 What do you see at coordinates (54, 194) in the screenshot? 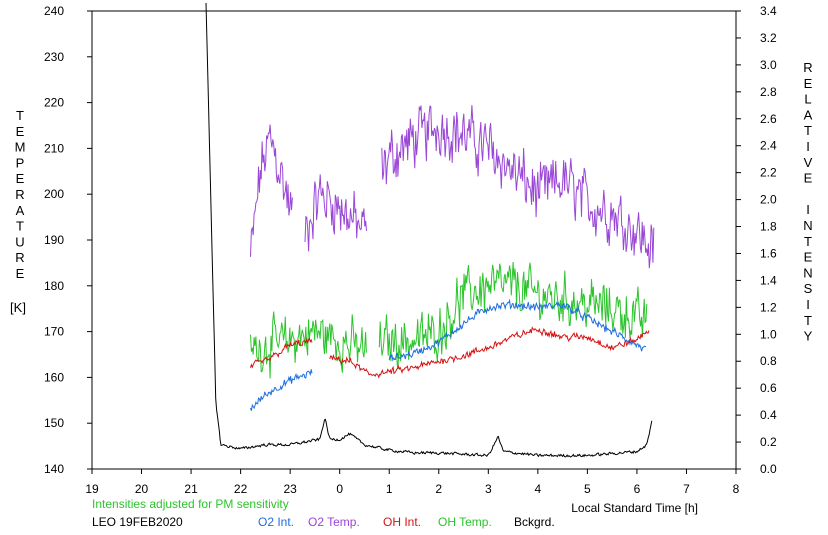
I see `left-tick-label: 200` at bounding box center [54, 194].